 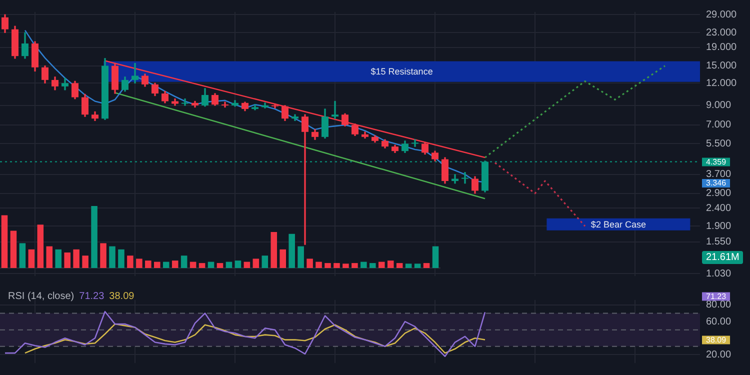 What do you see at coordinates (401, 71) in the screenshot?
I see `band-label: $15 Resistance` at bounding box center [401, 71].